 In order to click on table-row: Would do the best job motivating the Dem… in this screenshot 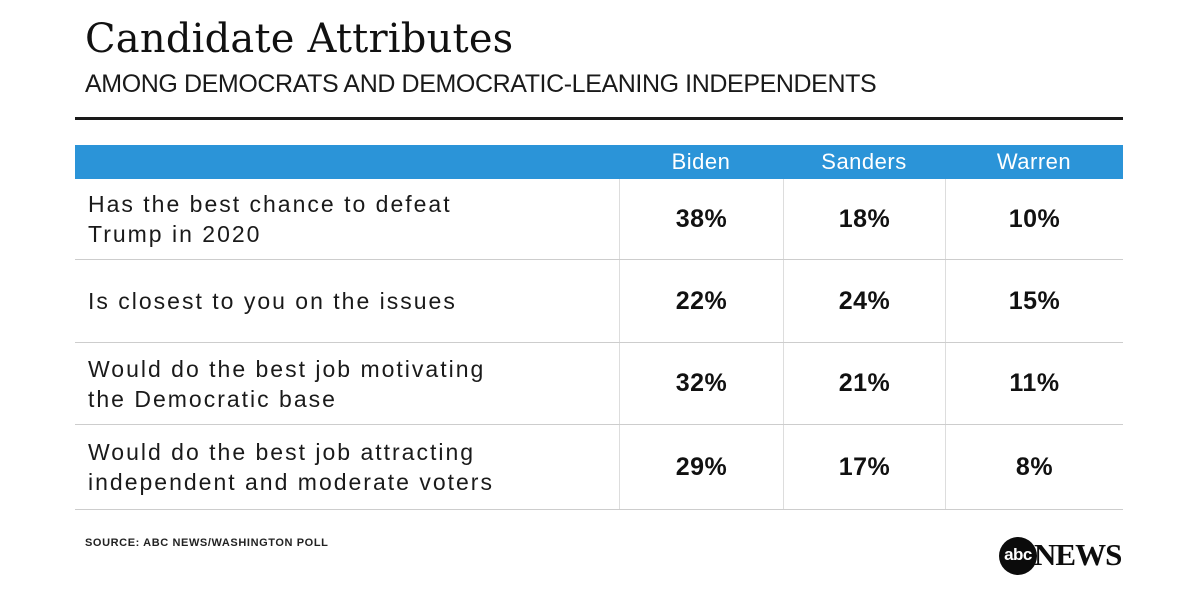, I will do `click(599, 384)`.